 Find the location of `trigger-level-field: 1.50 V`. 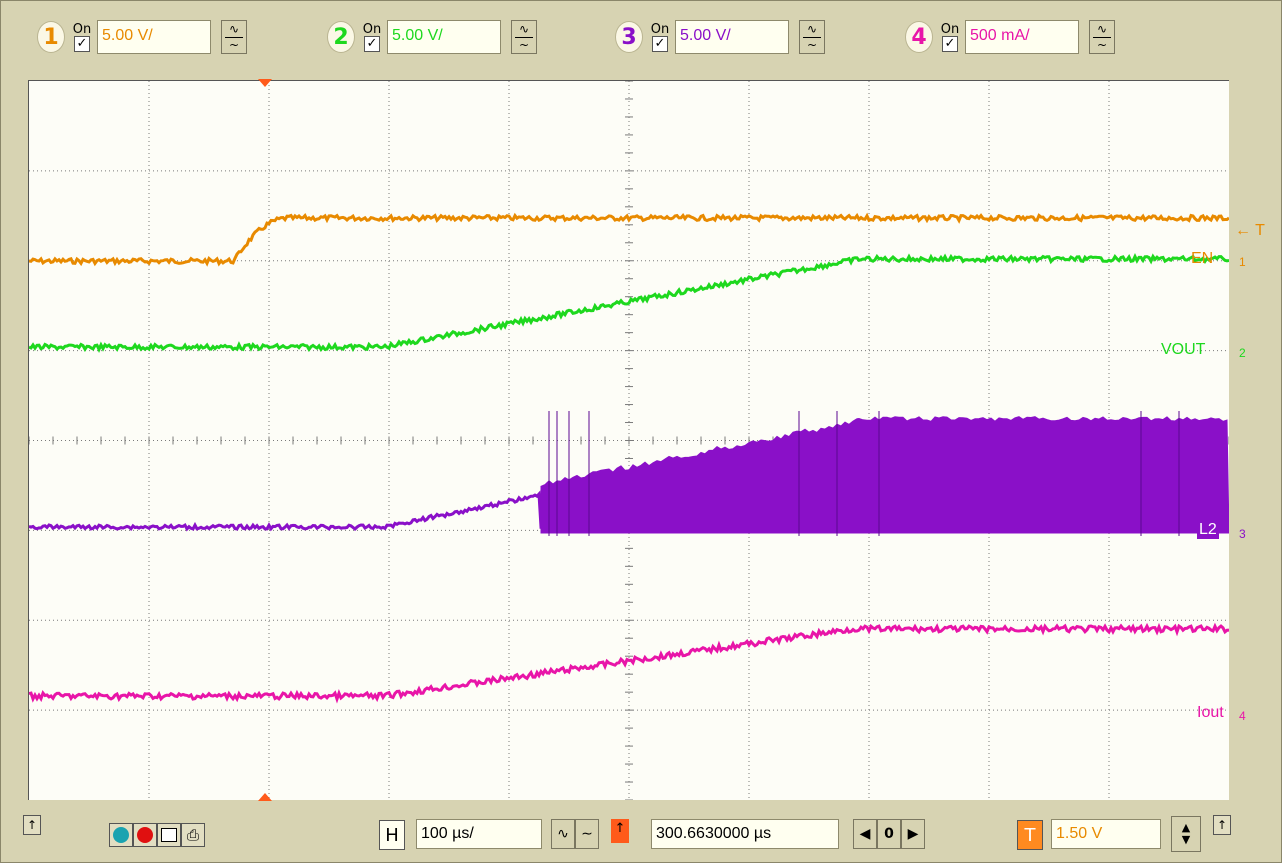

trigger-level-field: 1.50 V is located at coordinates (1106, 834).